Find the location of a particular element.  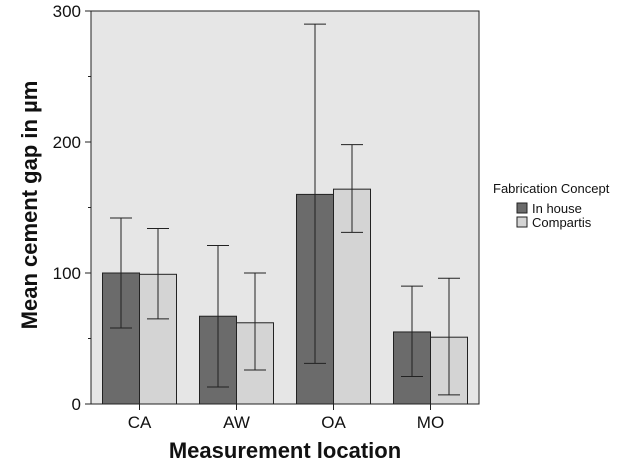

x-axis-title: Measurement location is located at coordinates (285, 450).